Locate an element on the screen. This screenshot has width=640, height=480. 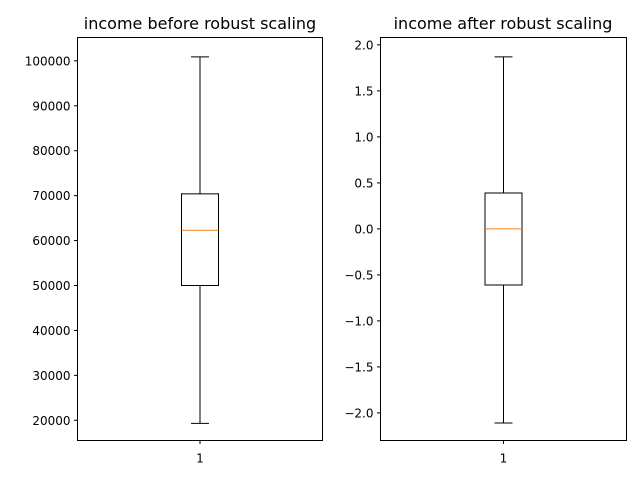
left-y-tick-label: 50000 is located at coordinates (51, 286).